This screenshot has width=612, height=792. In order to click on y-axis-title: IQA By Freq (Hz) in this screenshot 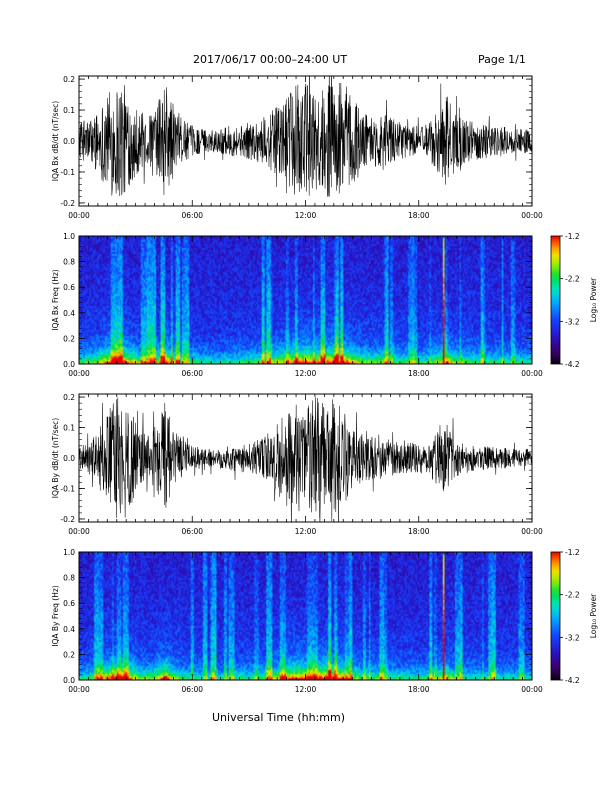, I will do `click(55, 616)`.